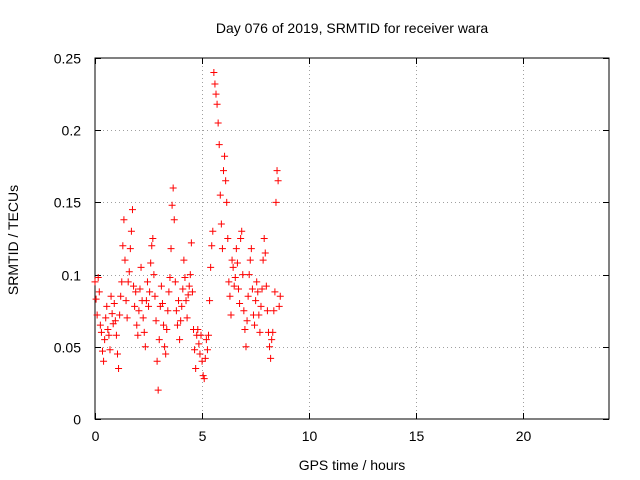 This screenshot has width=640, height=480. What do you see at coordinates (77, 420) in the screenshot?
I see `y-tick-label: 0` at bounding box center [77, 420].